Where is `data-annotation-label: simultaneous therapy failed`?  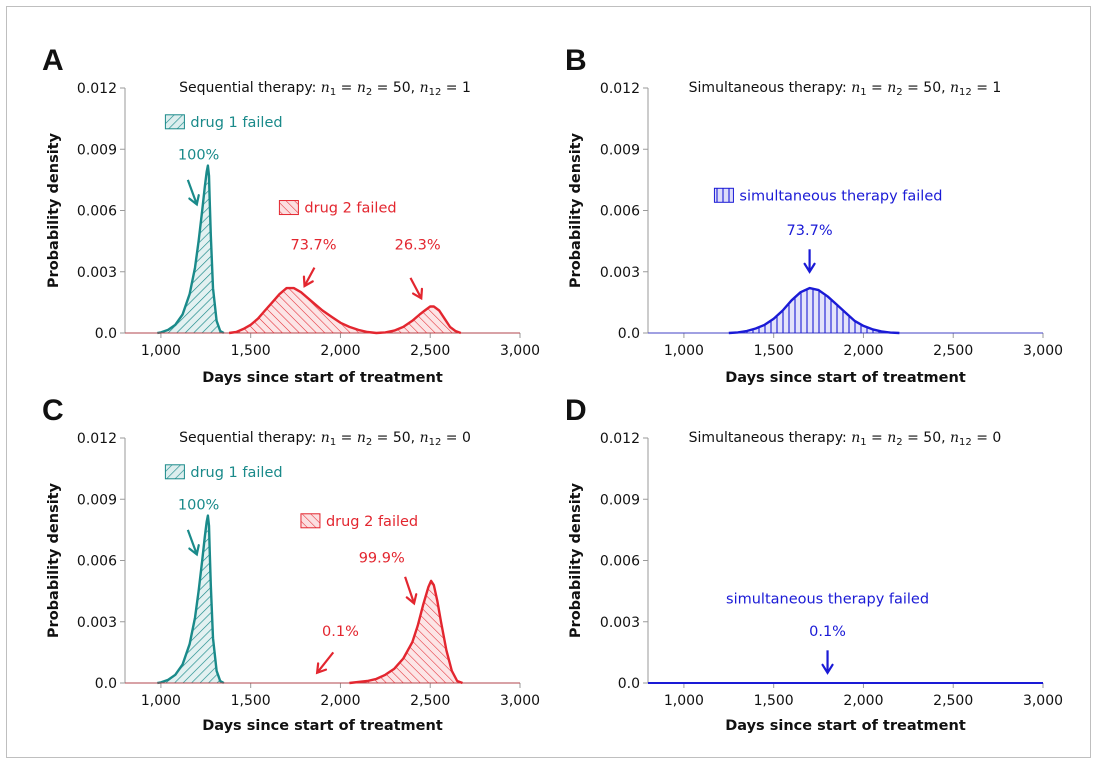
data-annotation-label: simultaneous therapy failed is located at coordinates (827, 599).